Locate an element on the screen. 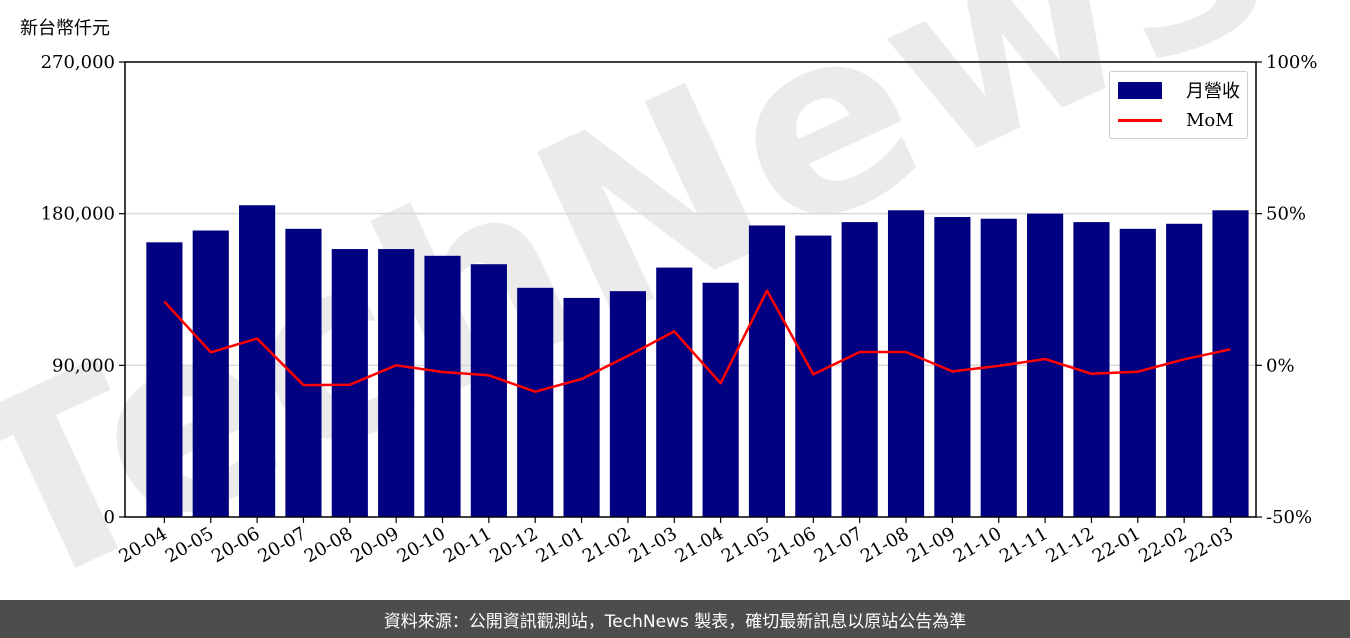  x-tick-label-20-11: 20-11 is located at coordinates (467, 545).